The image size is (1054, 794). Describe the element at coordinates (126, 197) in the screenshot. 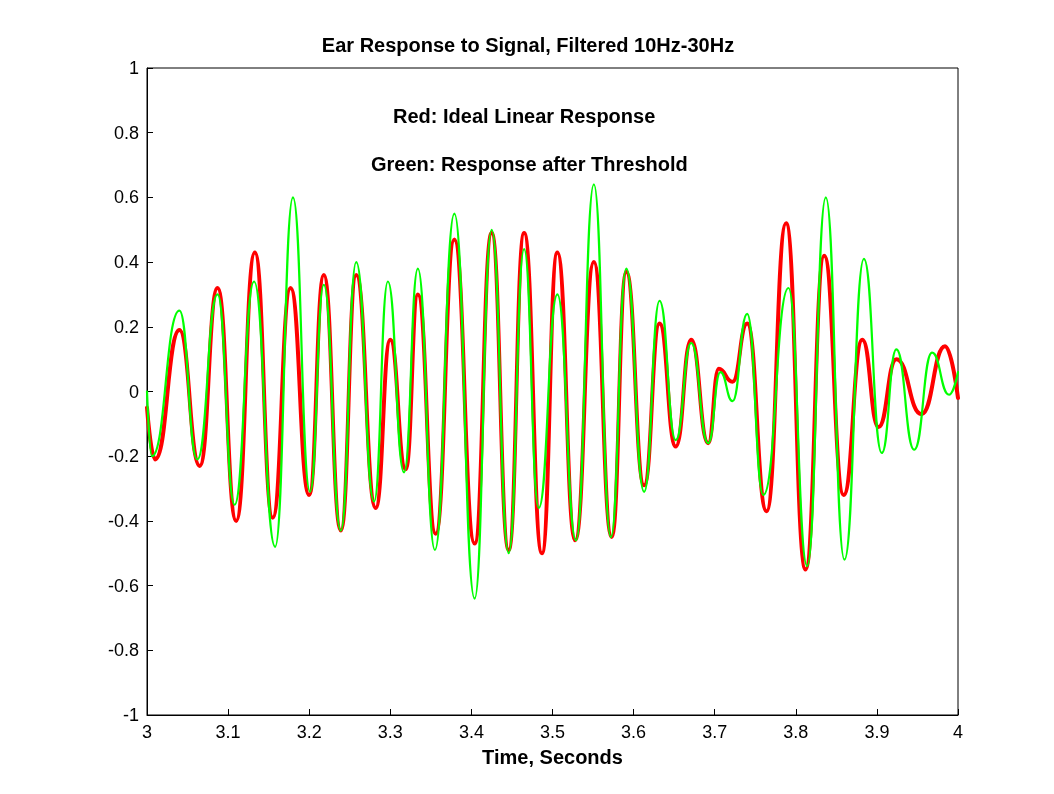

I see `y-tick-label: 0.6` at that location.